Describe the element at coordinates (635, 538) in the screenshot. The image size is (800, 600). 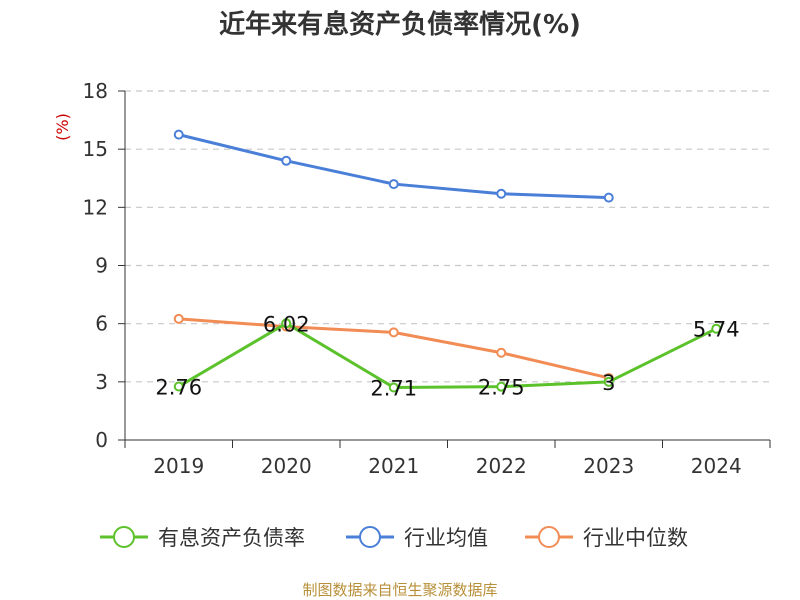
I see `legend-label-2: 行业中位数` at that location.